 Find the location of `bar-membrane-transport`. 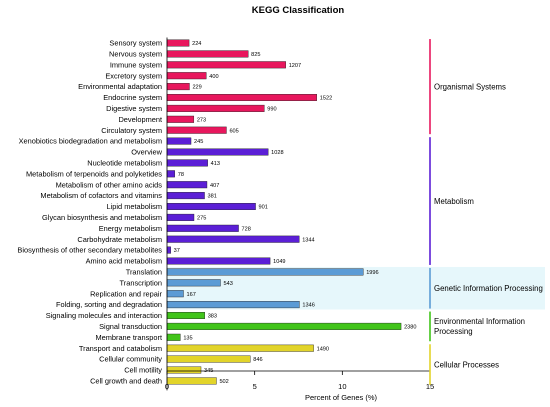

bar-membrane-transport is located at coordinates (173, 337).